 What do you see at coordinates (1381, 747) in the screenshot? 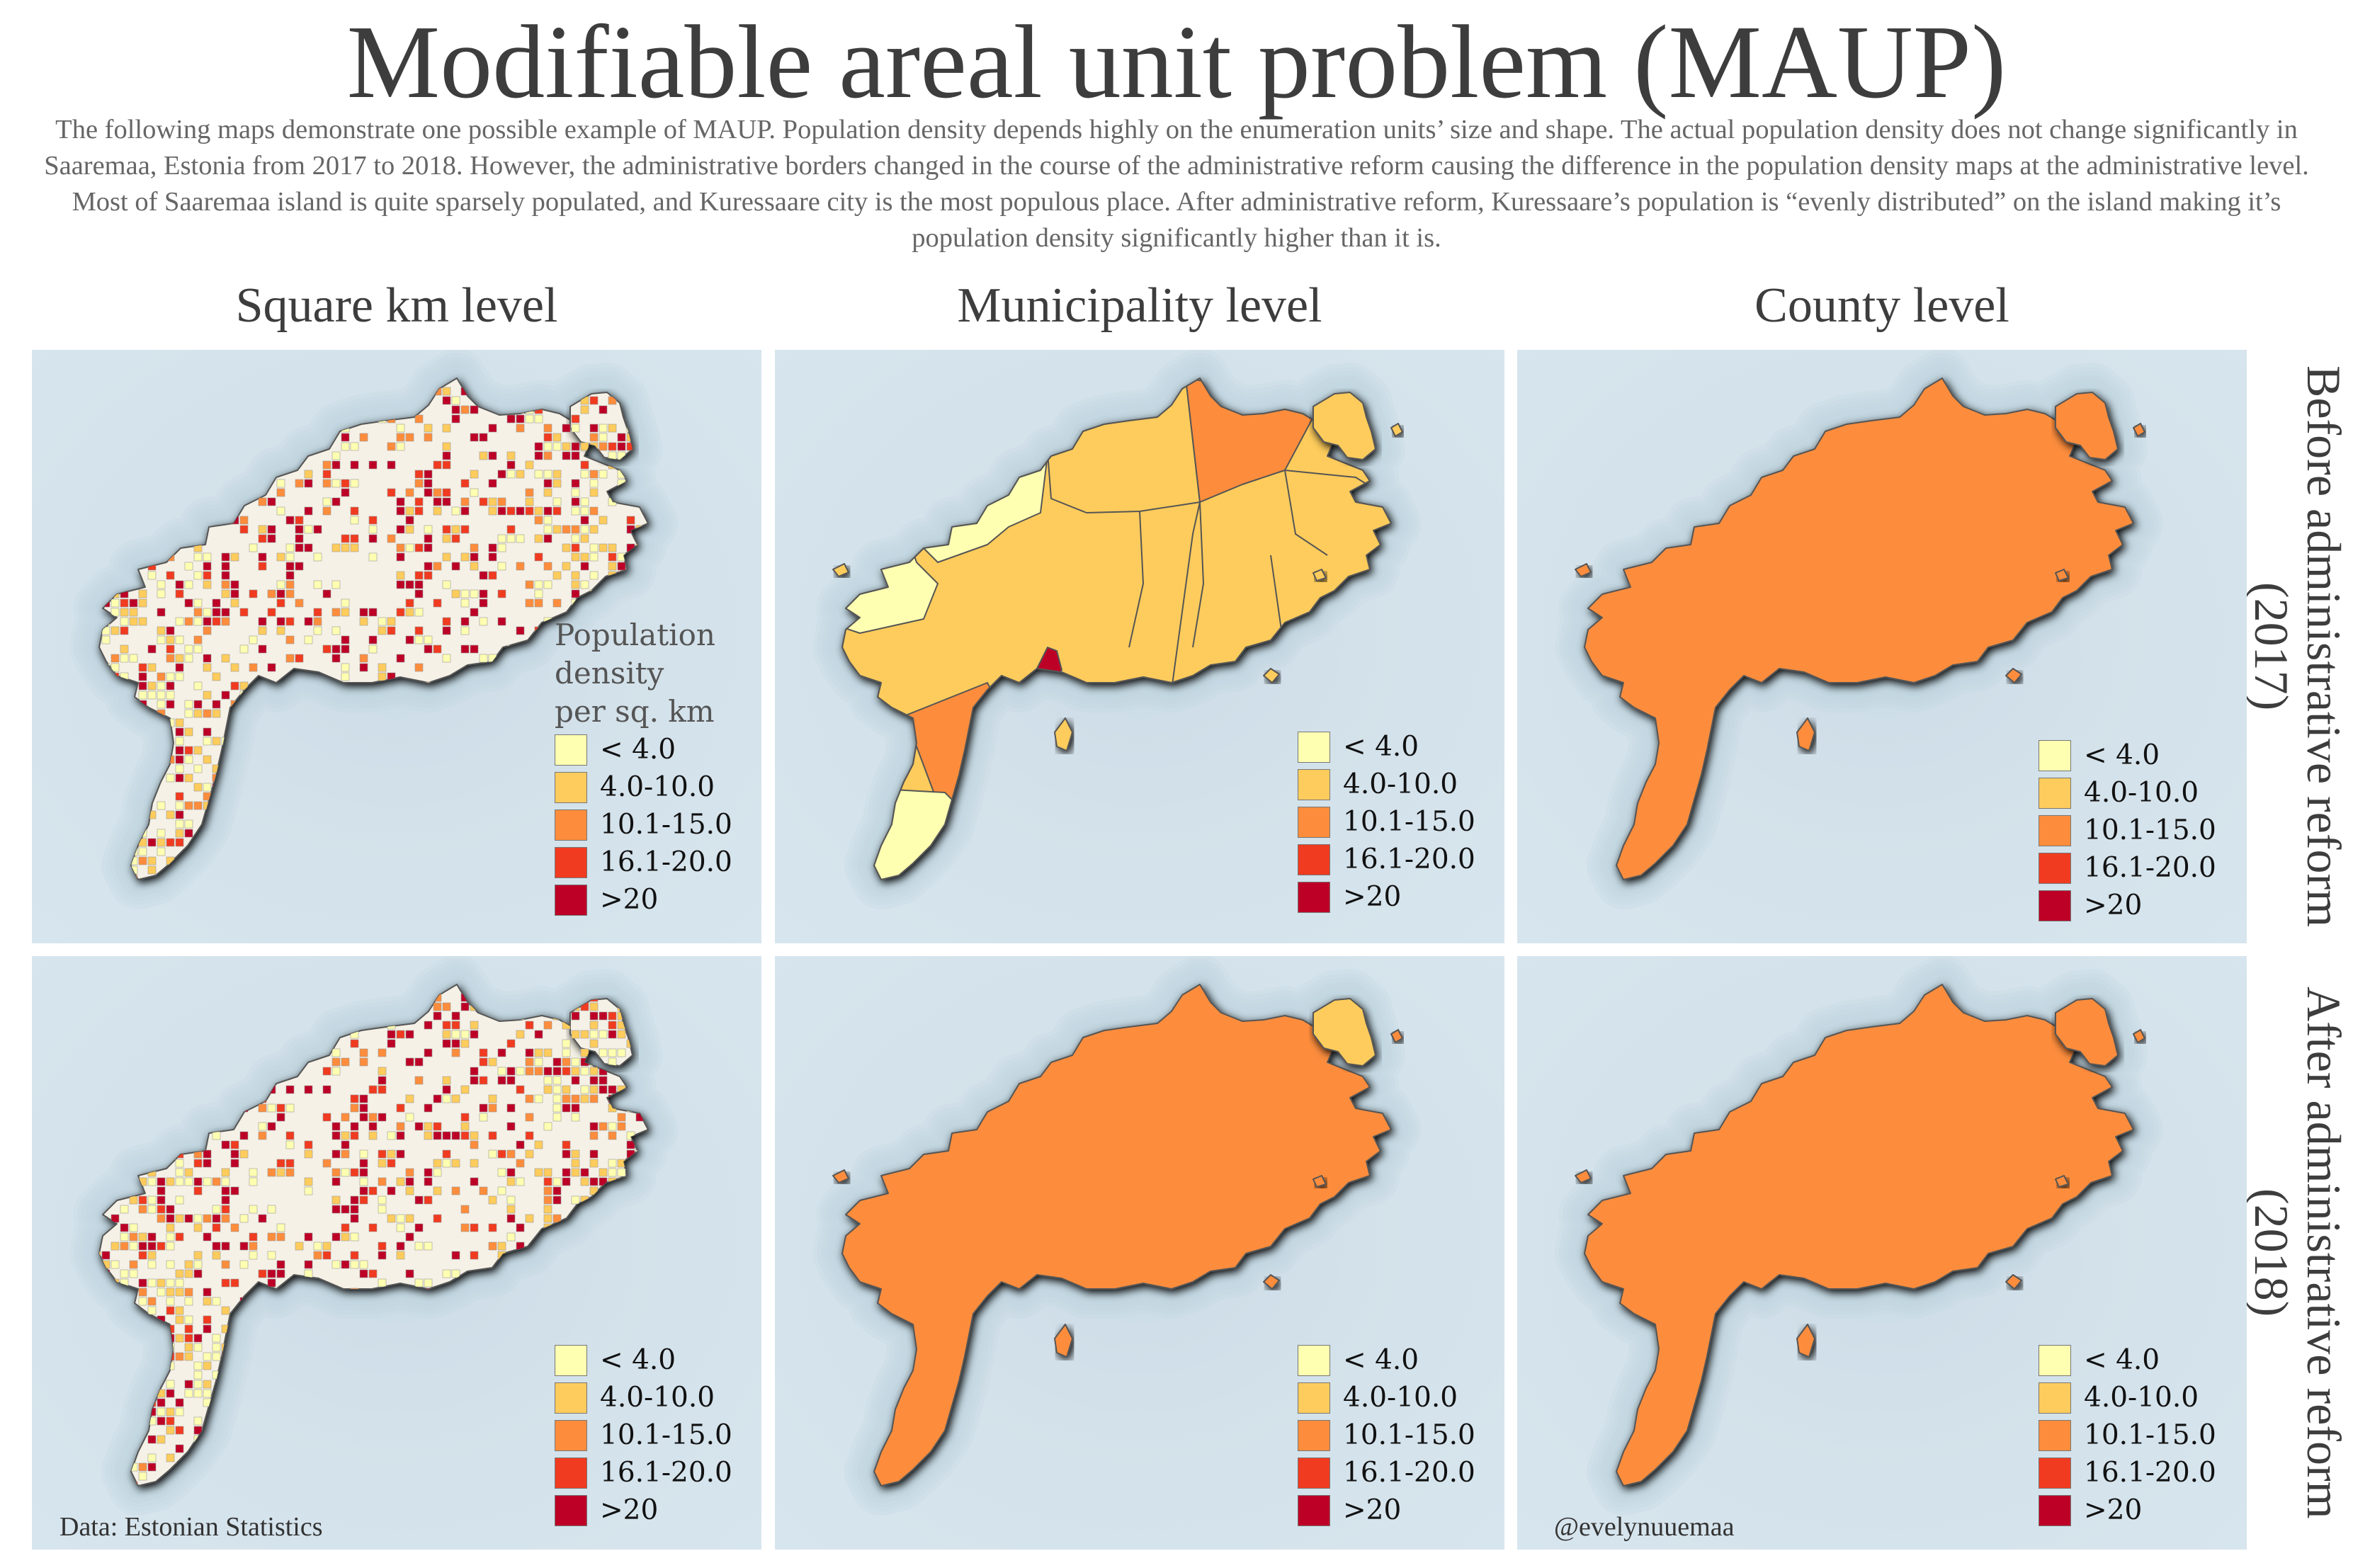
I see `legend-label: < 4.0` at bounding box center [1381, 747].